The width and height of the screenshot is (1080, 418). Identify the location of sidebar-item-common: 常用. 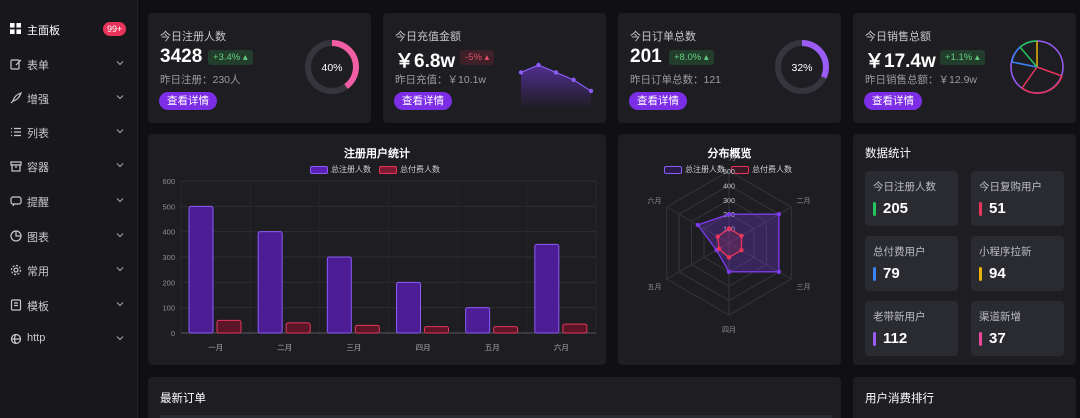
(69, 270).